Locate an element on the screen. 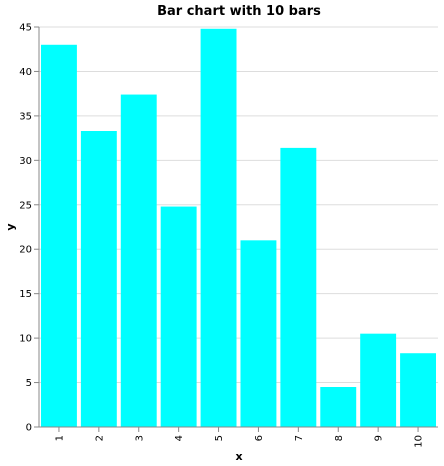 The height and width of the screenshot is (466, 444). x-tick-label: 6 is located at coordinates (259, 438).